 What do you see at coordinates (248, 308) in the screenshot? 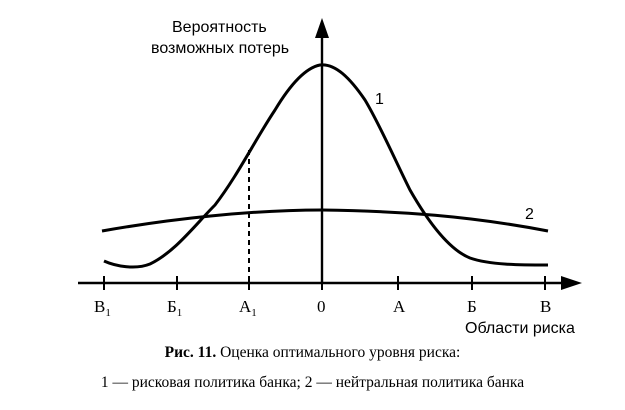
I see `x-tick-label: А1` at bounding box center [248, 308].